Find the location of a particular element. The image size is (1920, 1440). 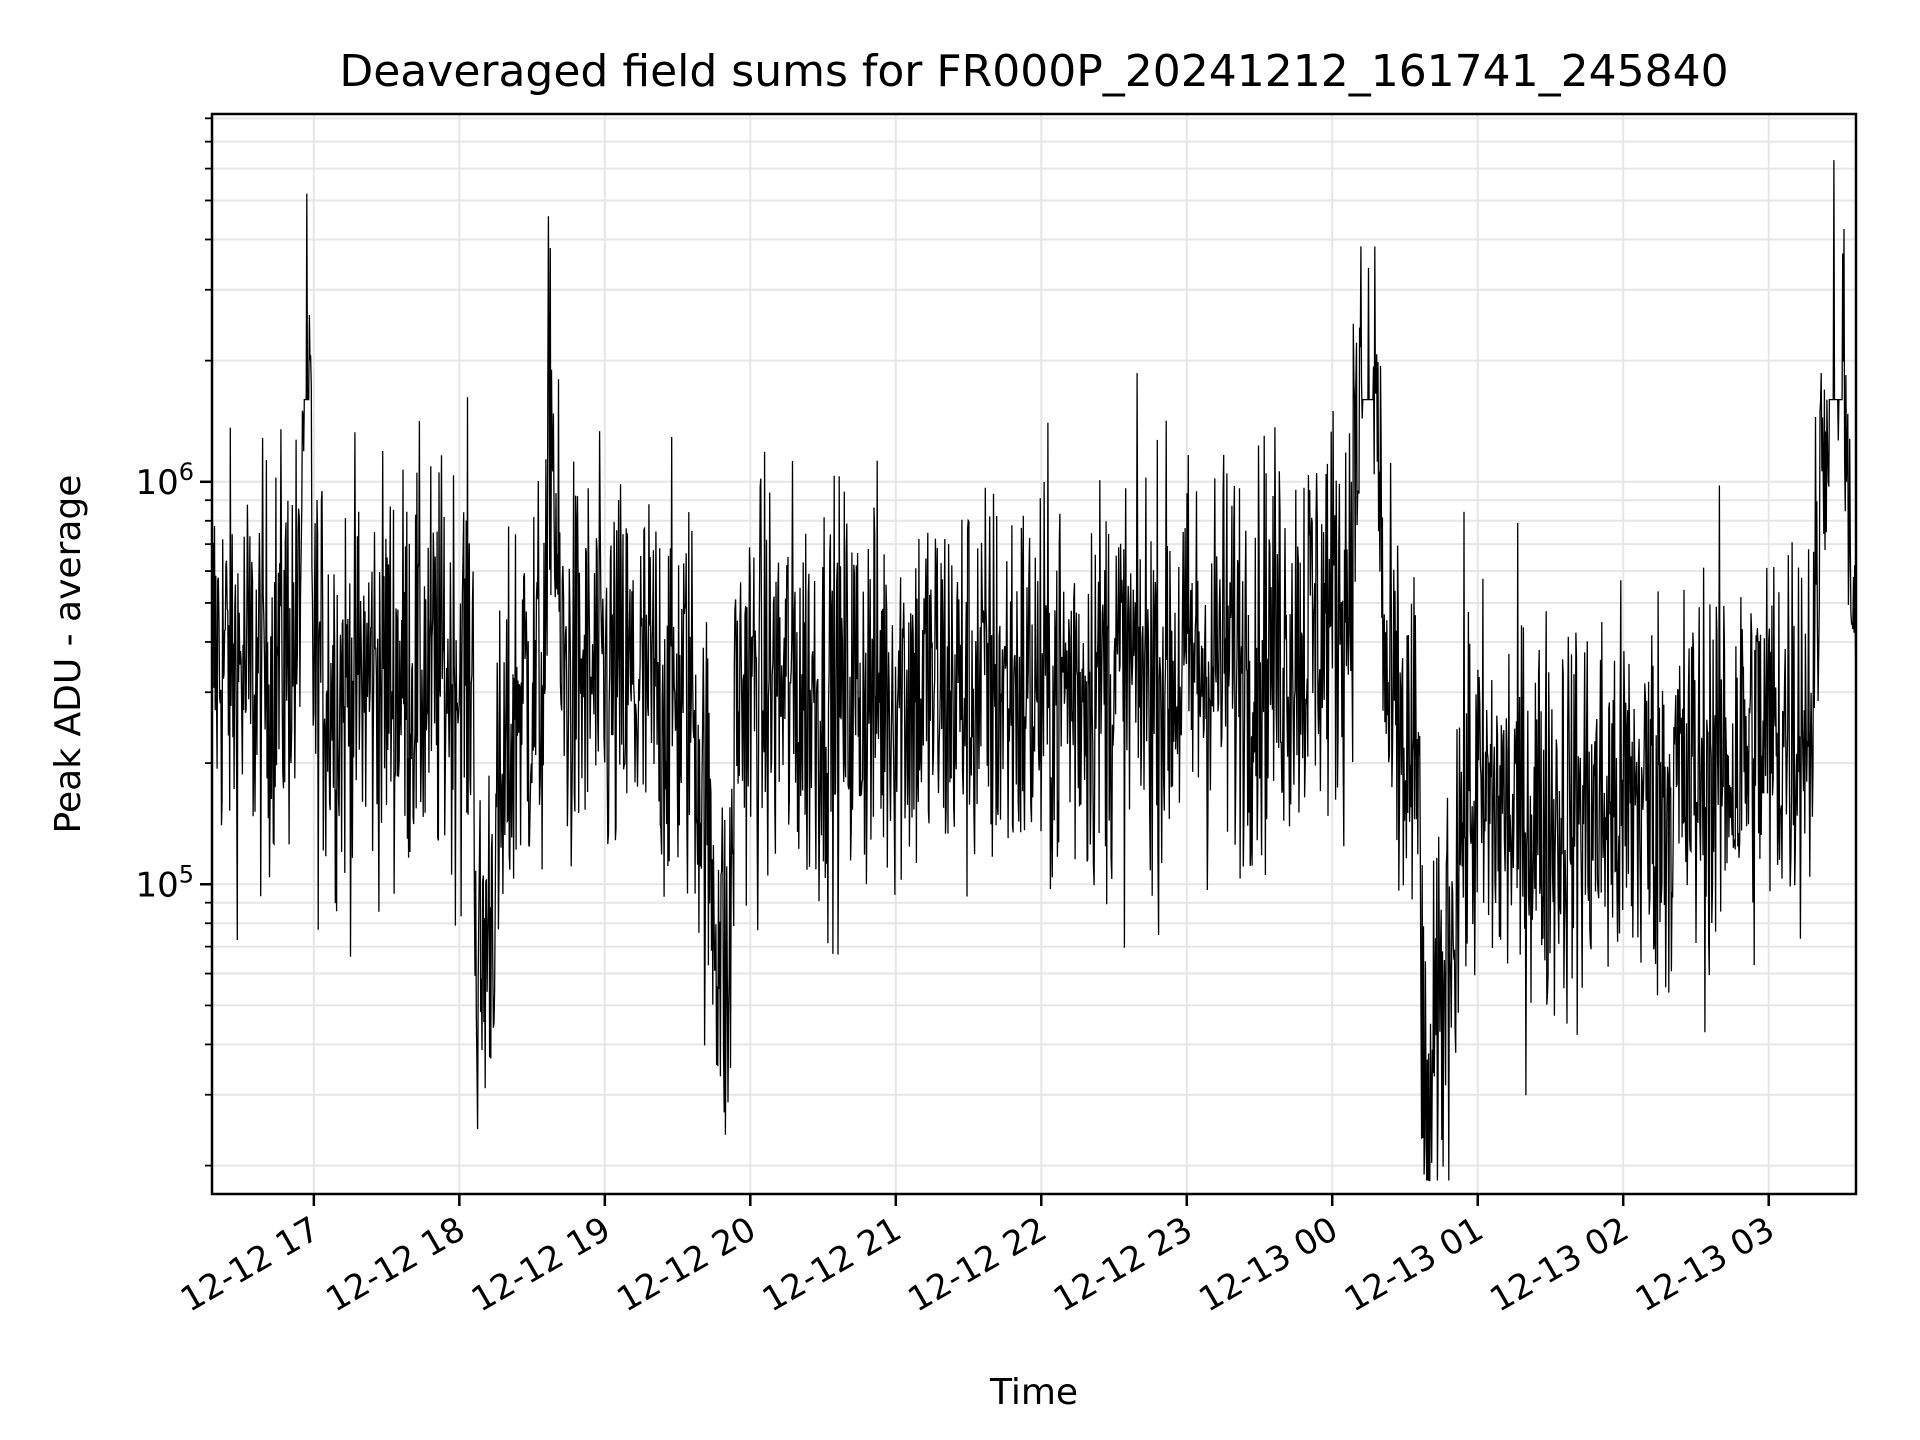

x-tick-label: 12-12 23 is located at coordinates (1123, 1264).